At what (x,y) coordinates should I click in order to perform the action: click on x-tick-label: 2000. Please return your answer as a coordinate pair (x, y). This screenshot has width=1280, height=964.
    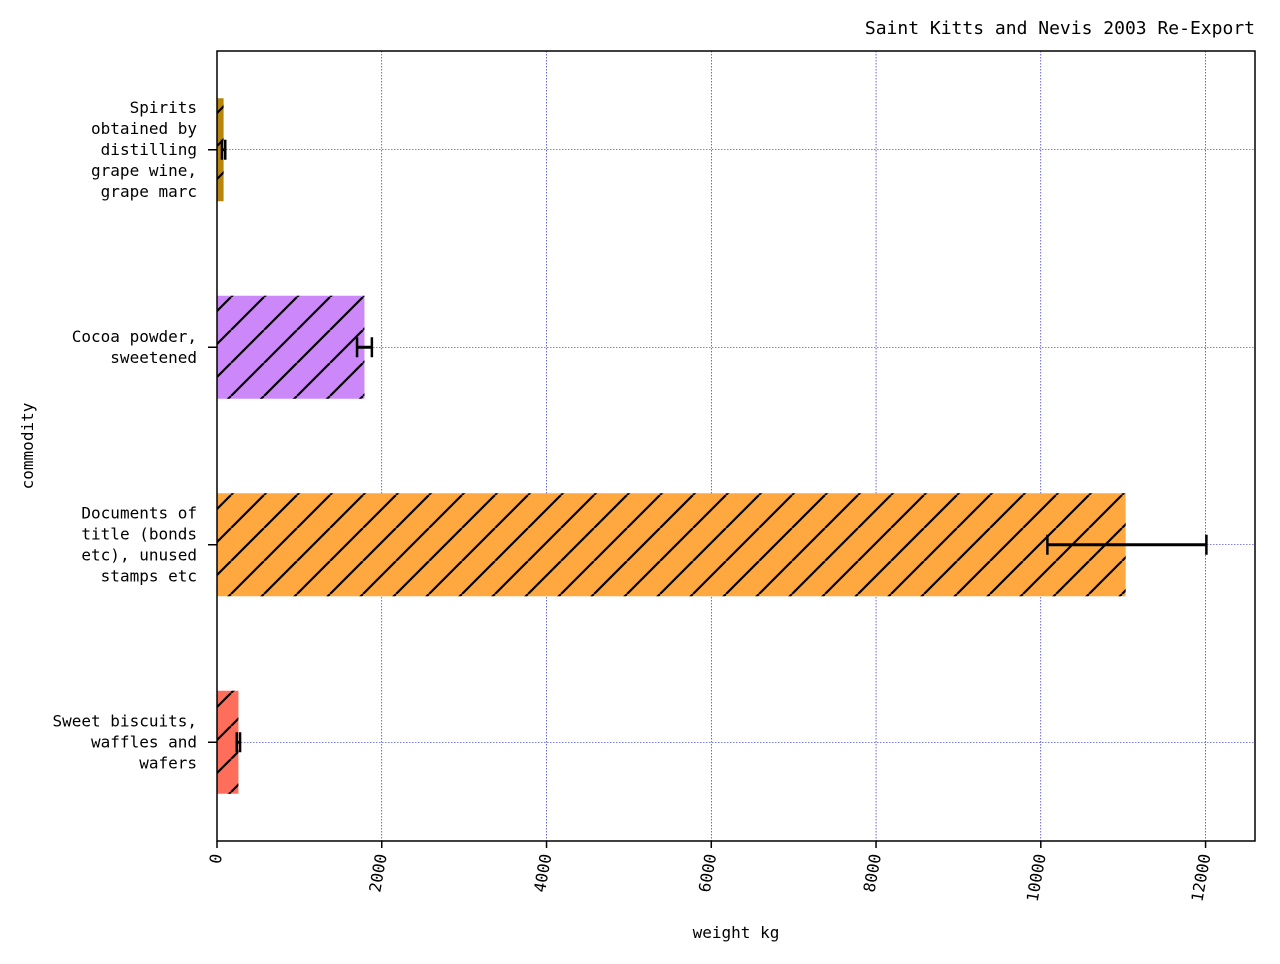
    Looking at the image, I should click on (377, 872).